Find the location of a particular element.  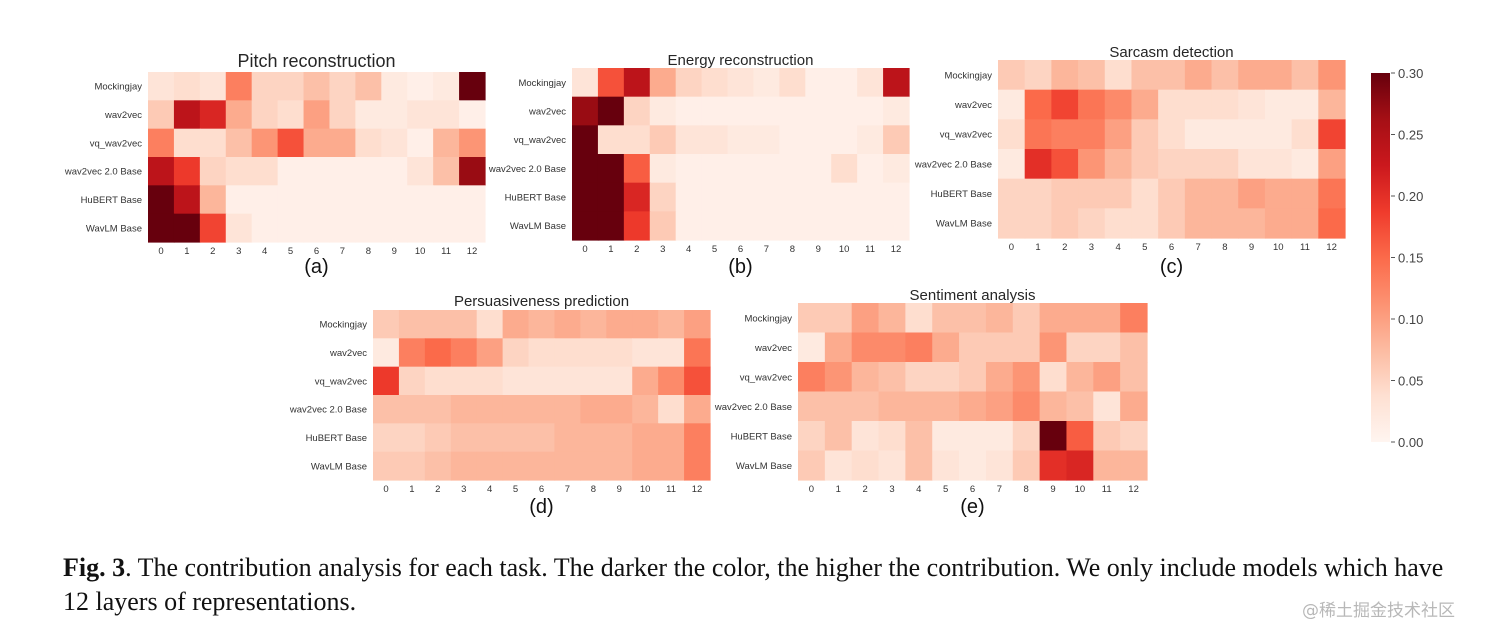

panel-label: (a) is located at coordinates (316, 267).